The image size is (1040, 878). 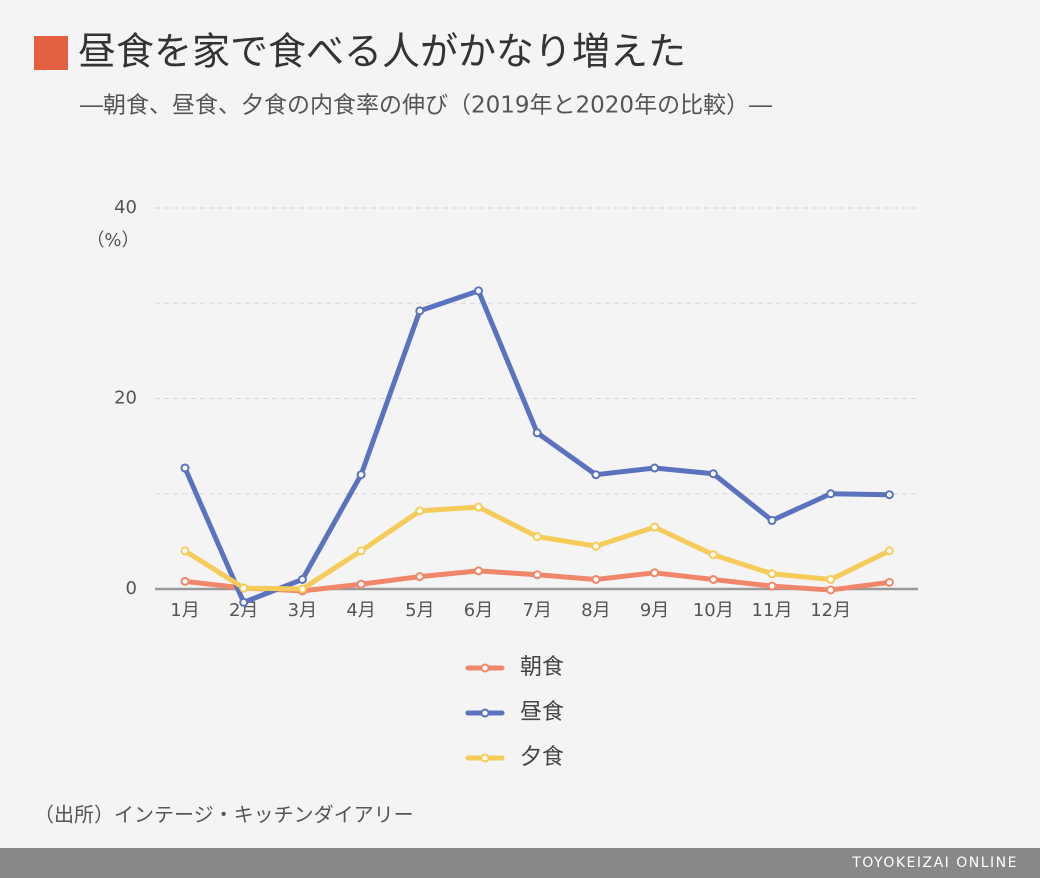 I want to click on x-tick-label: 4月, so click(x=360, y=610).